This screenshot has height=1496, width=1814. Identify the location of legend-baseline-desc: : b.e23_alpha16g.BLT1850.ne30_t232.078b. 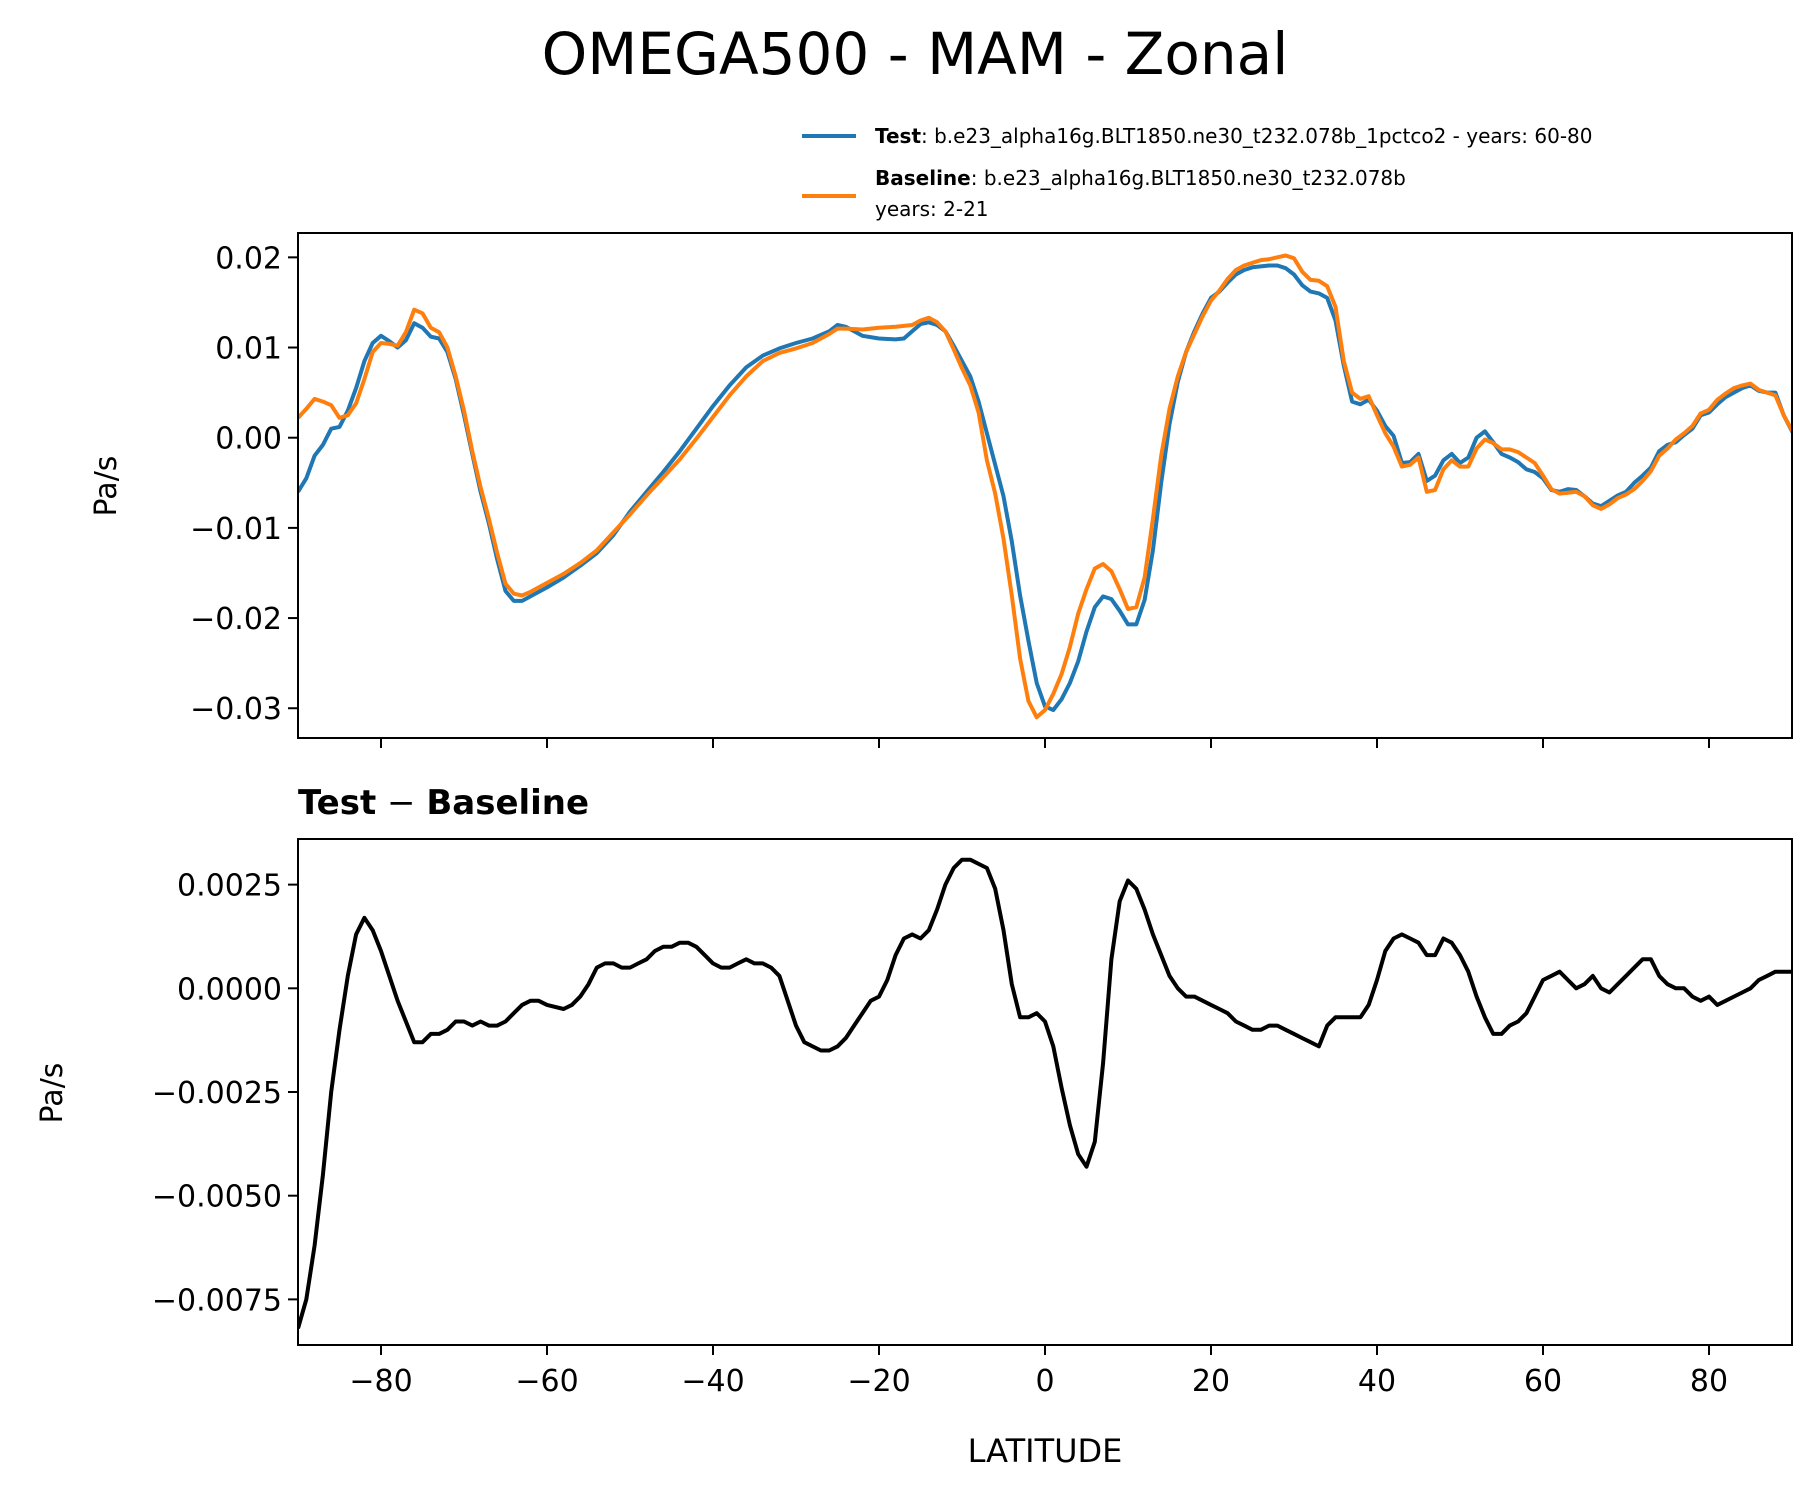
(1188, 178).